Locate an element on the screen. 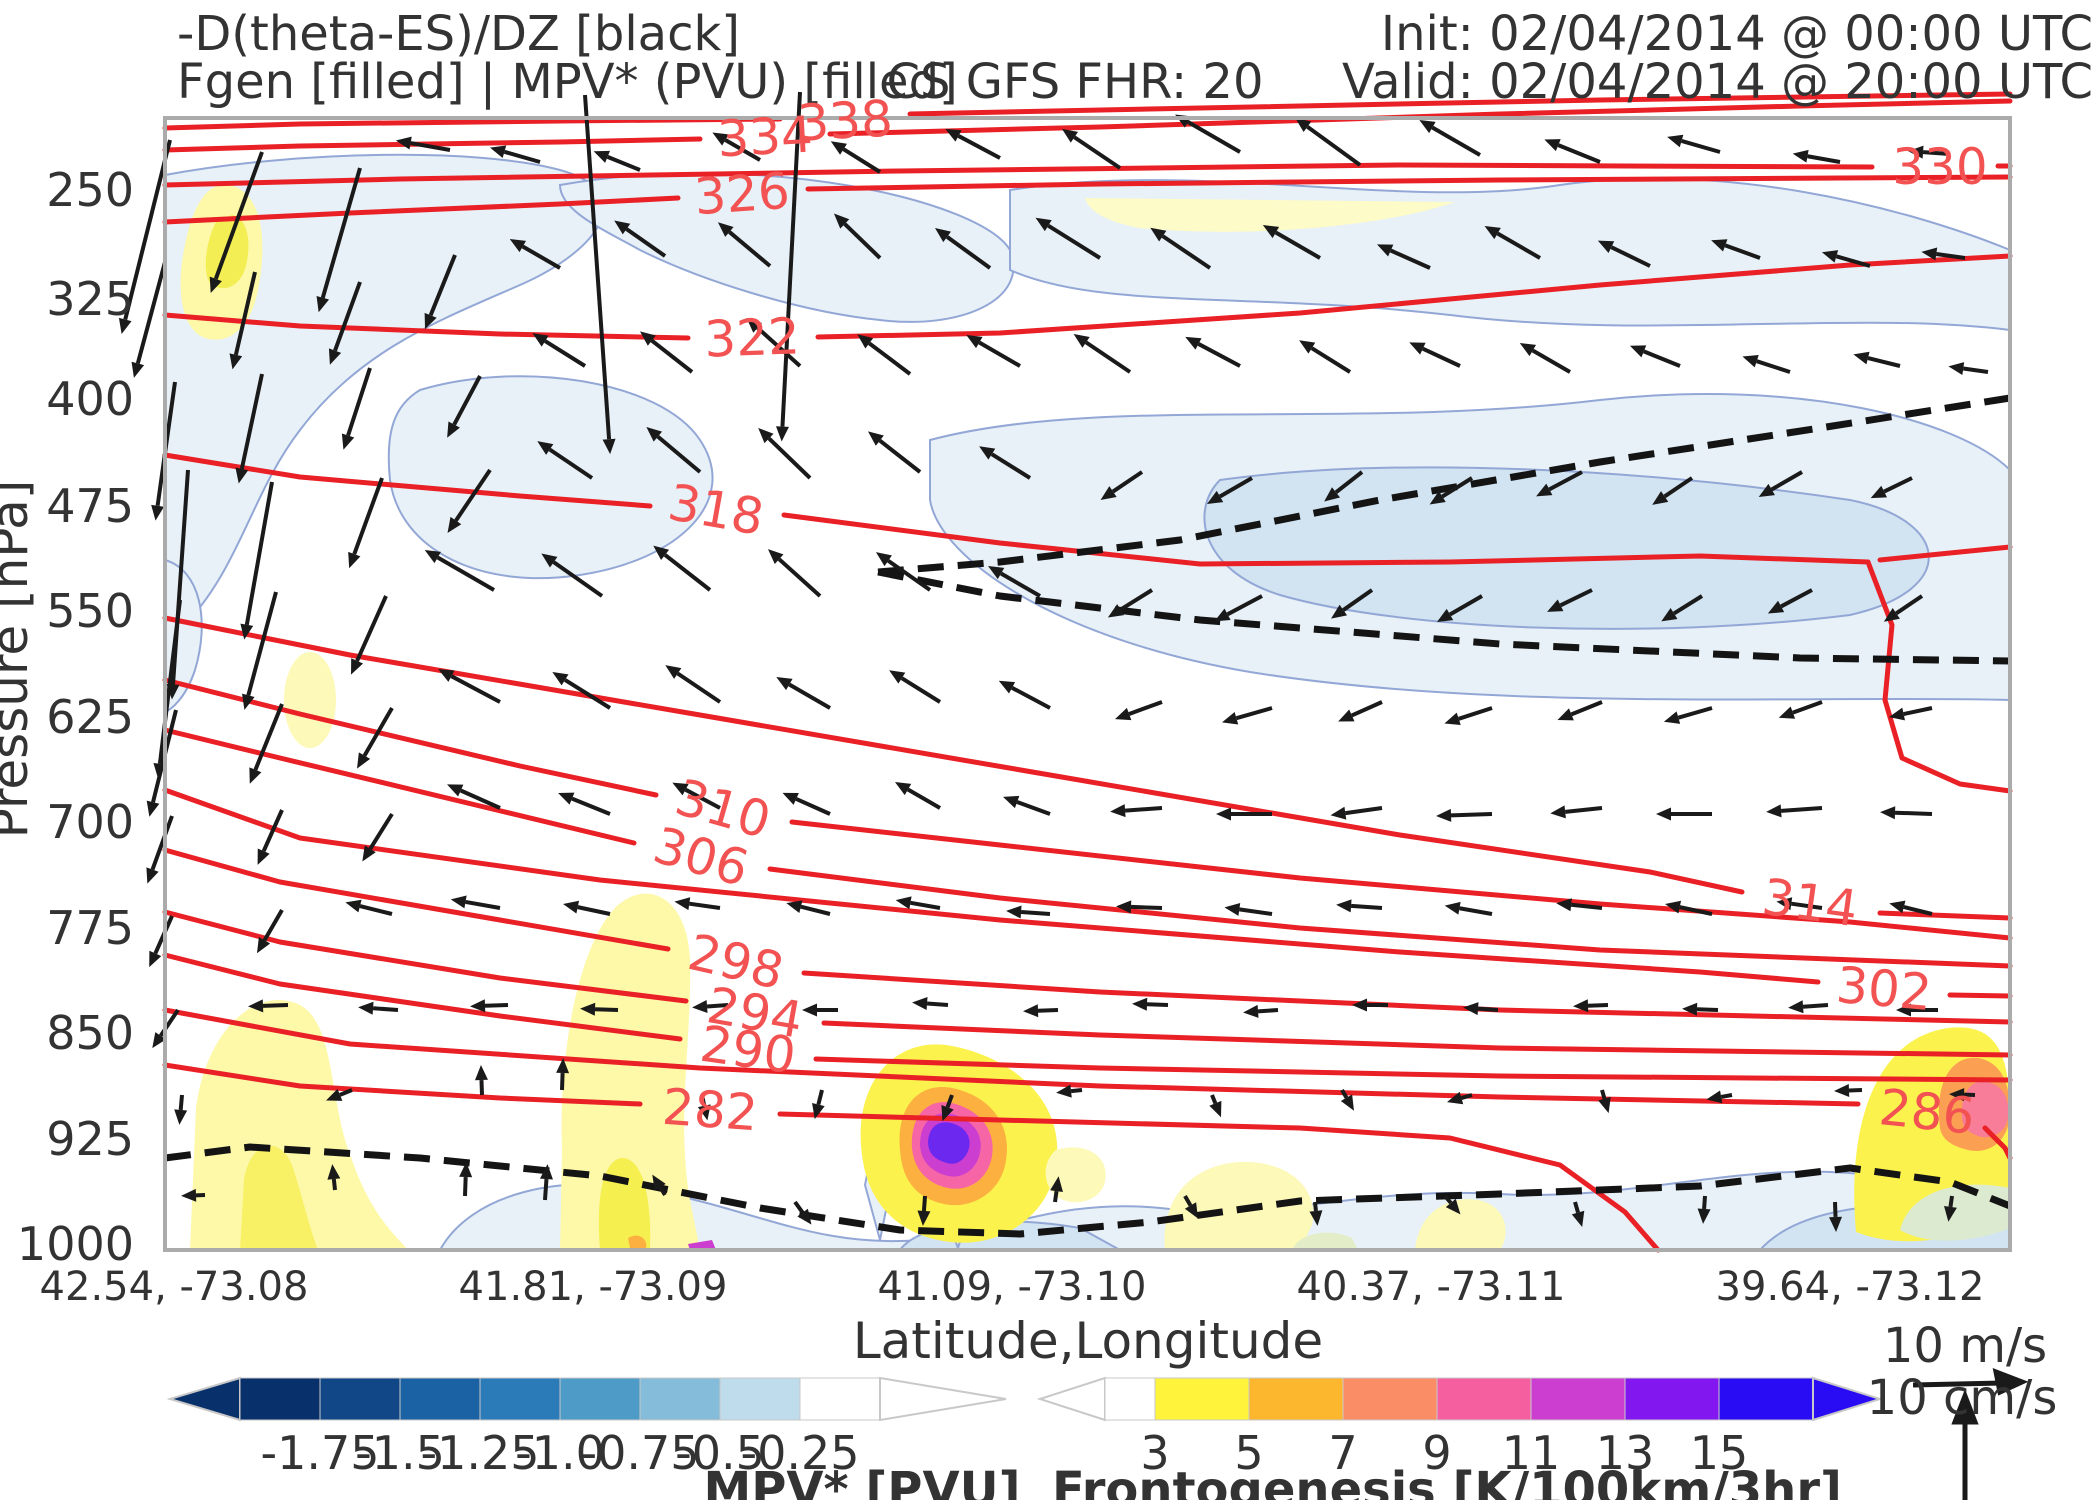 This screenshot has width=2100, height=1500. center-title: CS GFS FHR: 20 is located at coordinates (1075, 82).